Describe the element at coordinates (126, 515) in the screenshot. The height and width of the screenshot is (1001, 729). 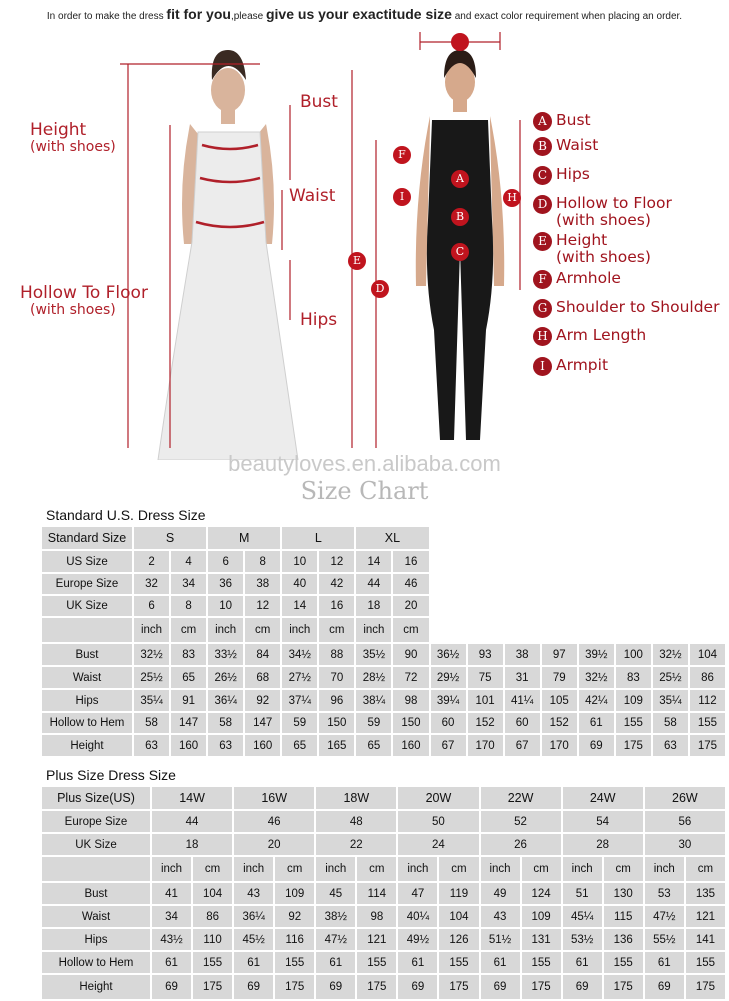
I see `standard-table-title: Standard U.S. Dress Size` at that location.